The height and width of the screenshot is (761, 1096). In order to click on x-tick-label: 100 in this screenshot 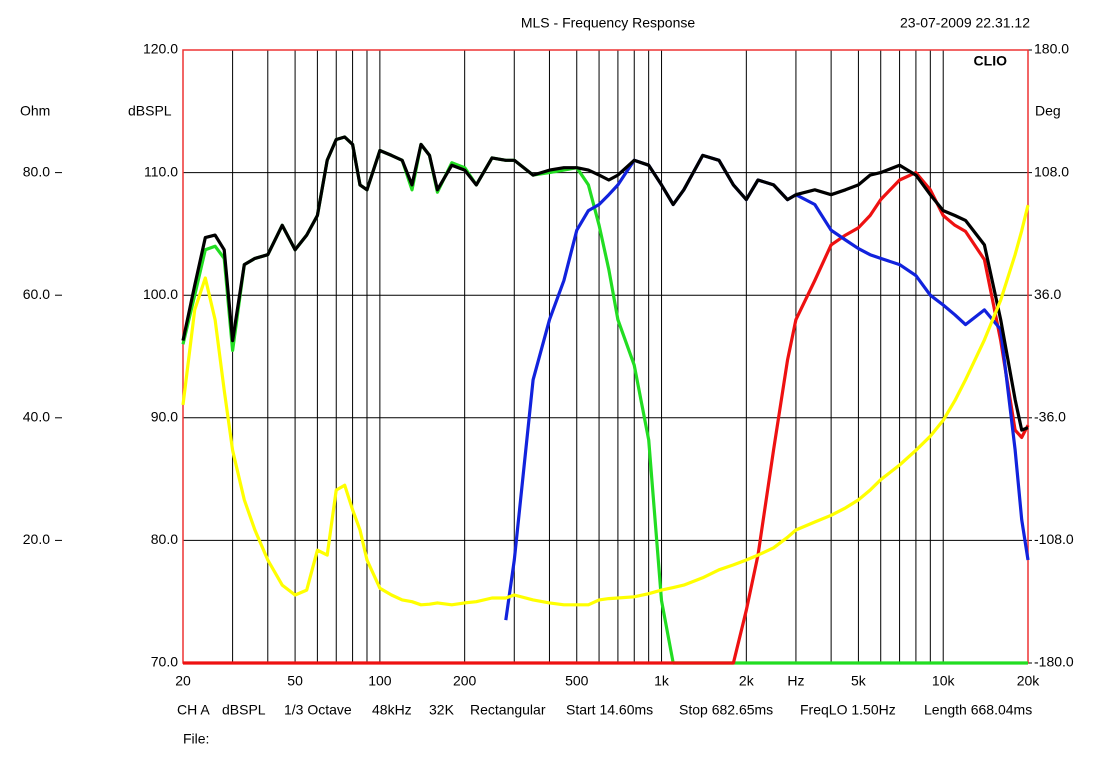, I will do `click(380, 681)`.